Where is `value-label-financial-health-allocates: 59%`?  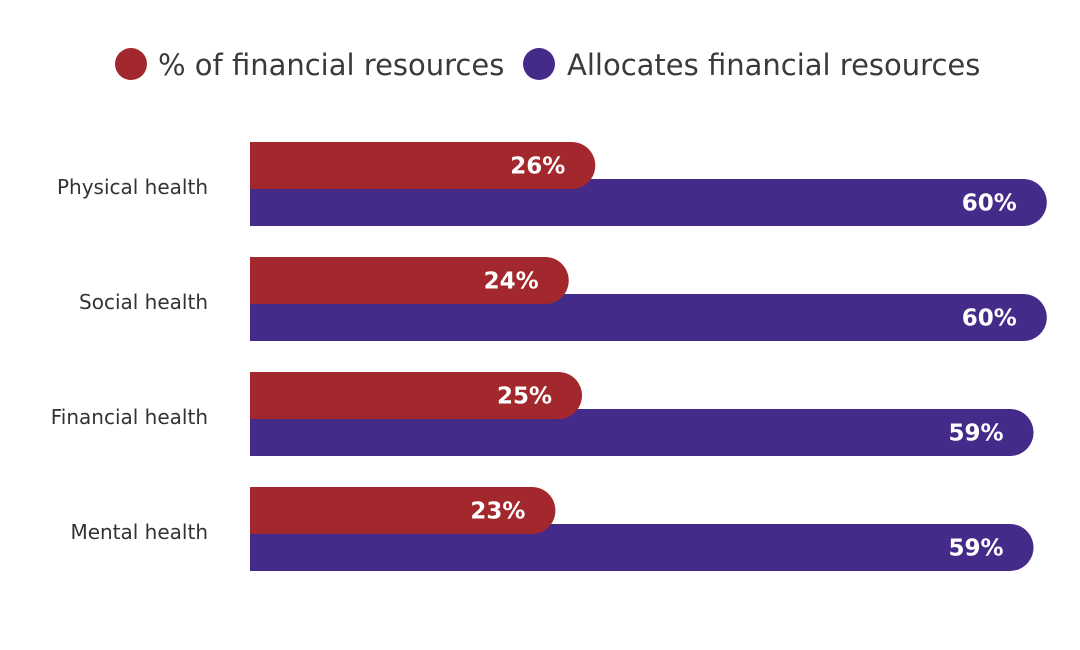 value-label-financial-health-allocates: 59% is located at coordinates (975, 434).